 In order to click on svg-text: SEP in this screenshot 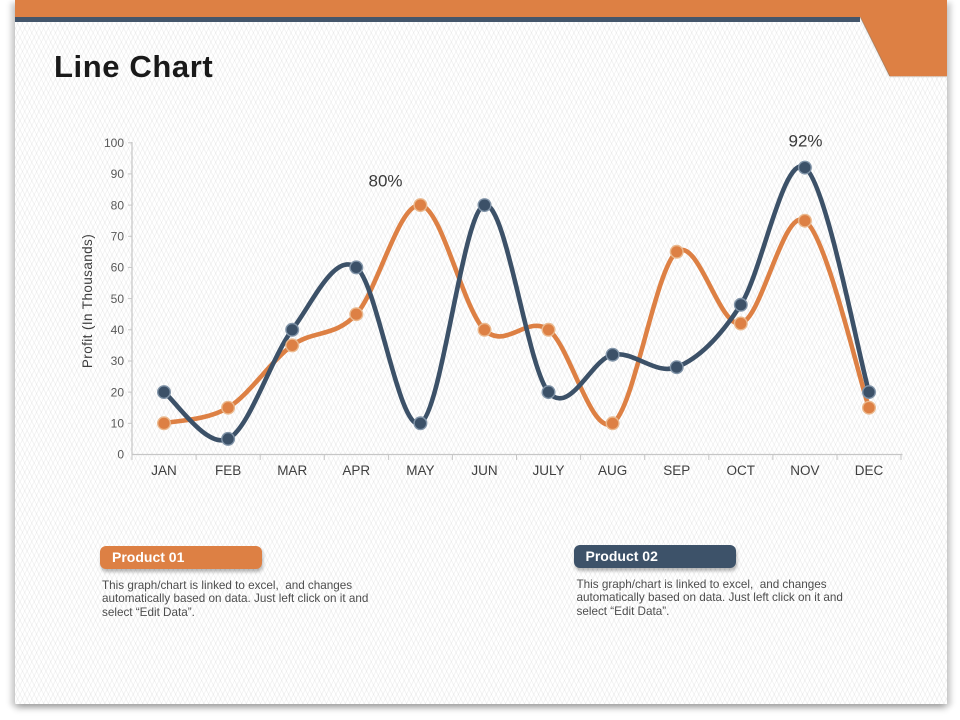, I will do `click(676, 470)`.